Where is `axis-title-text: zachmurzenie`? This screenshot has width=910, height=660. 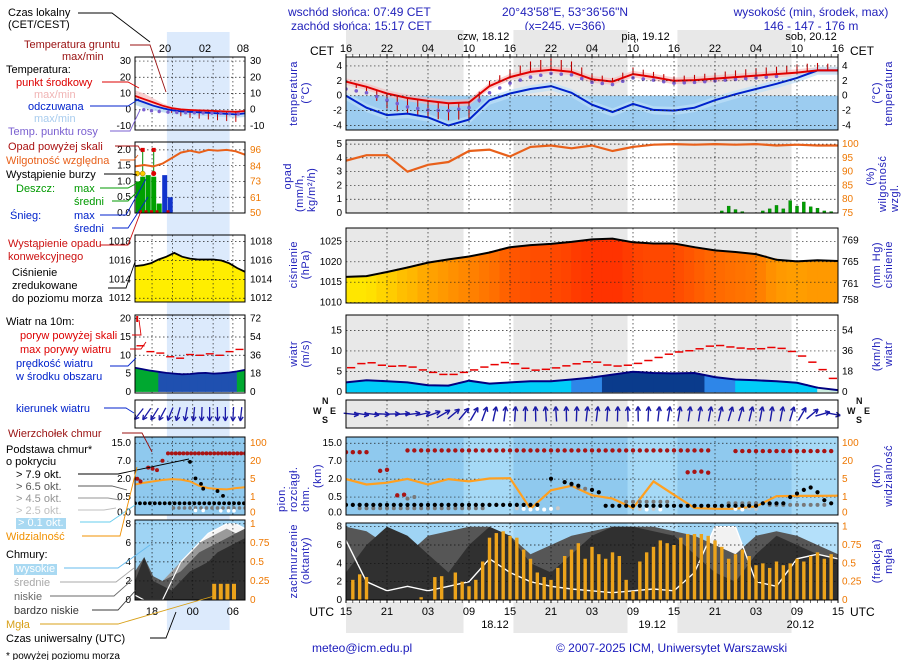 axis-title-text: zachmurzenie is located at coordinates (294, 561).